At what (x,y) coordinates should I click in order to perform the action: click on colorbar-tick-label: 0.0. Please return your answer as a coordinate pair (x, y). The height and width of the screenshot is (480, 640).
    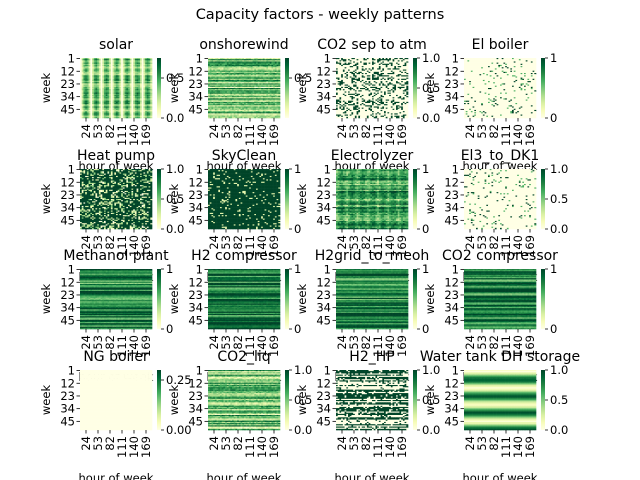
    Looking at the image, I should click on (175, 118).